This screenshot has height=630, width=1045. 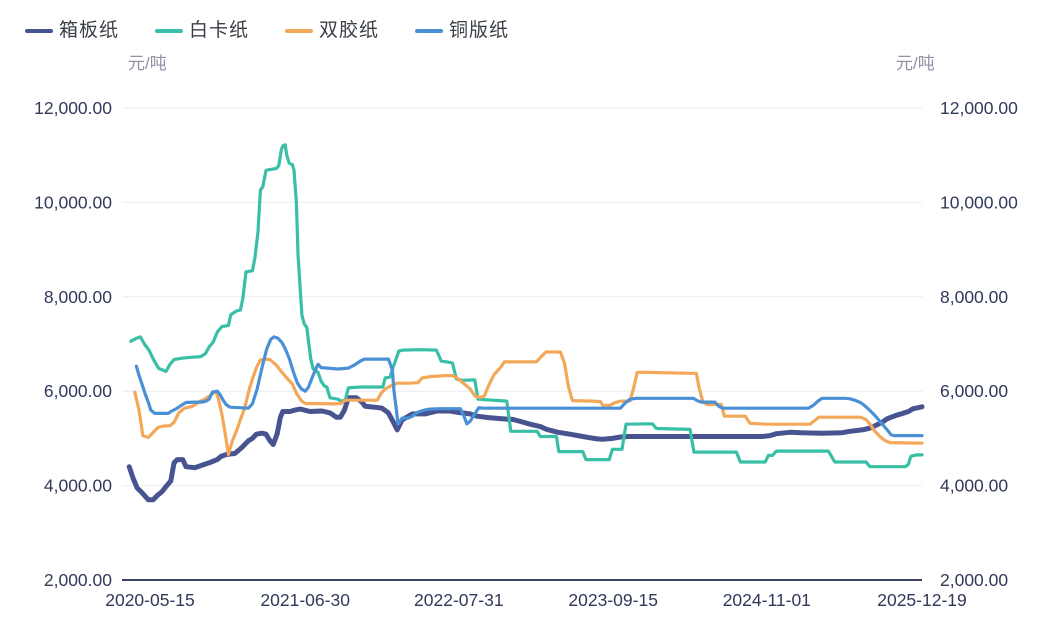 I want to click on x-axis-tick-label: 2024-11-01, so click(x=767, y=600).